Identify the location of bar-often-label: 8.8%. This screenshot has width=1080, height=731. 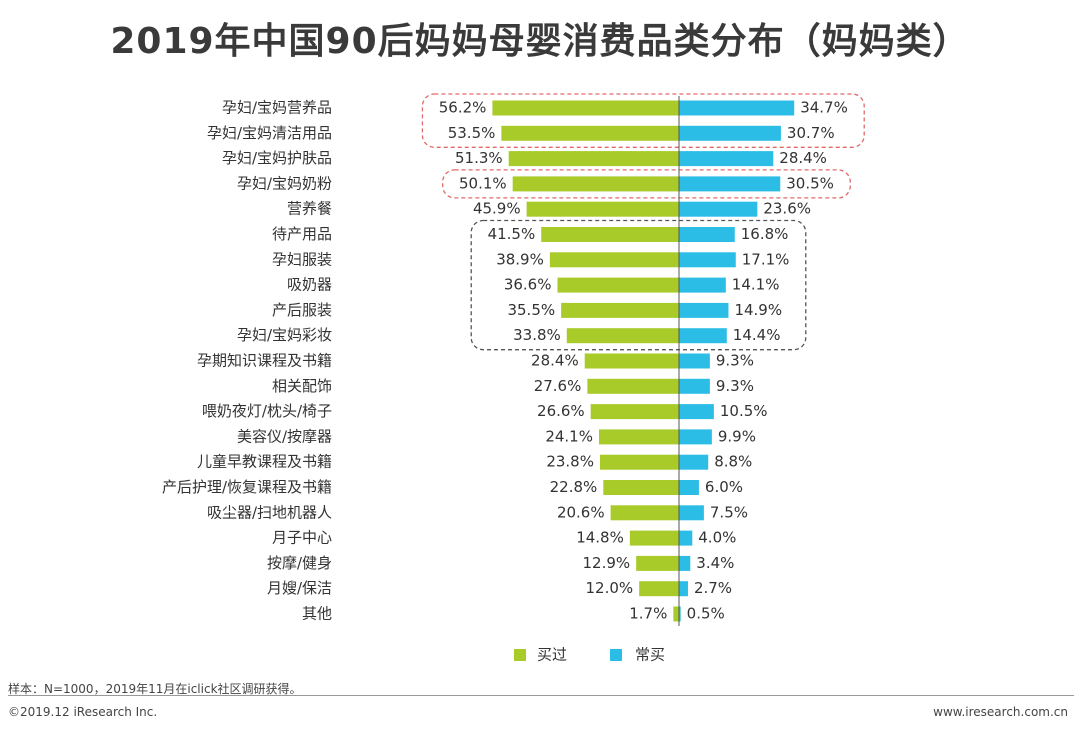
(733, 462).